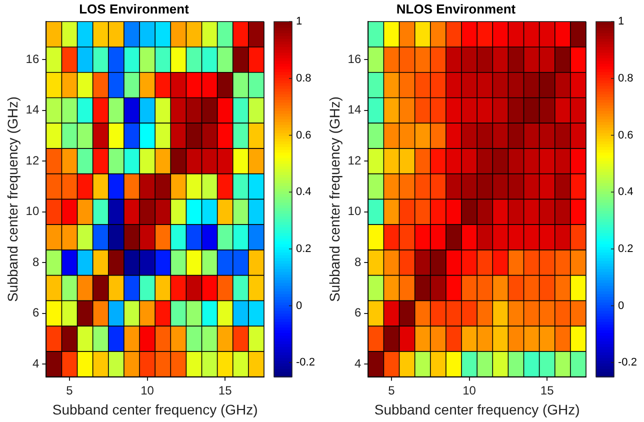 This screenshot has width=644, height=422. Describe the element at coordinates (134, 8) in the screenshot. I see `chart-title: LOS Environment` at that location.